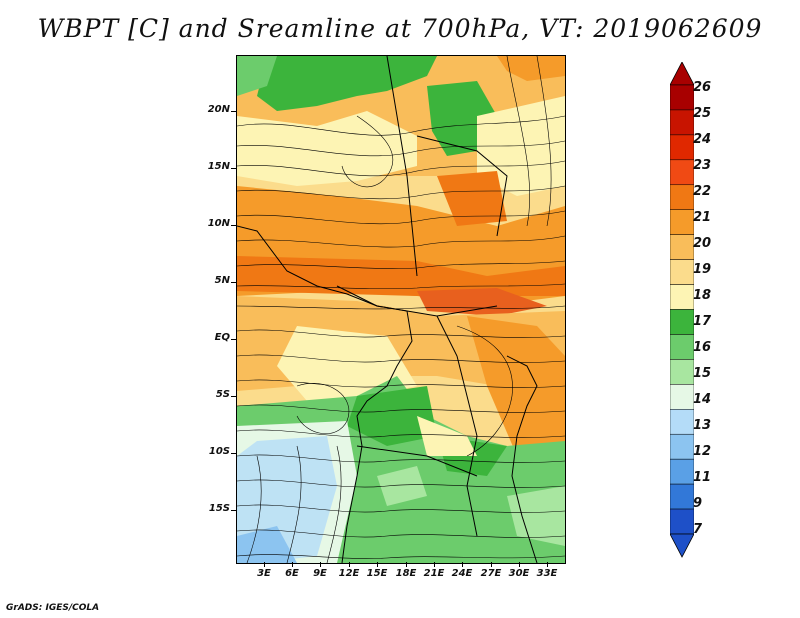  What do you see at coordinates (264, 573) in the screenshot?
I see `lon-label-3e: 3E` at bounding box center [264, 573].